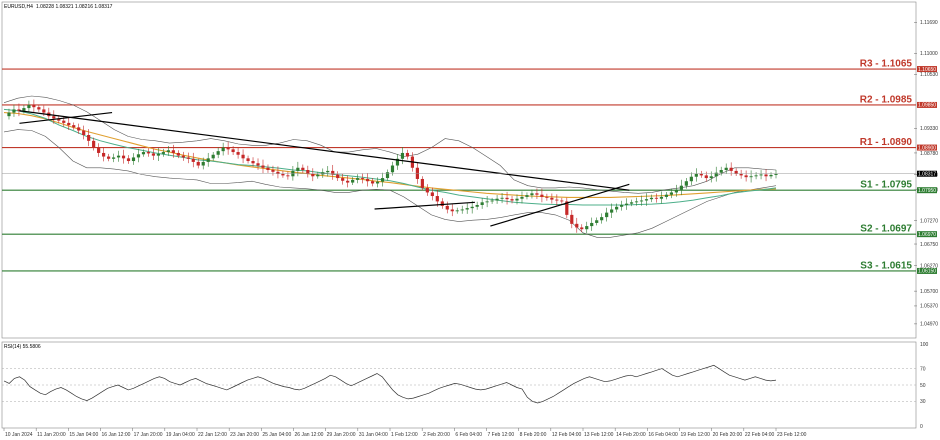  Describe the element at coordinates (929, 154) in the screenshot. I see `y-tick-label: 1.08780` at that location.